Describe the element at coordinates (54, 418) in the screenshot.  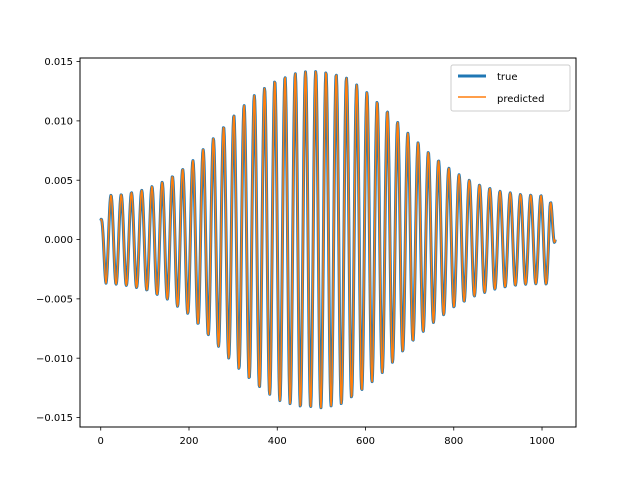
I see `y-tick-label: −0.015` at that location.